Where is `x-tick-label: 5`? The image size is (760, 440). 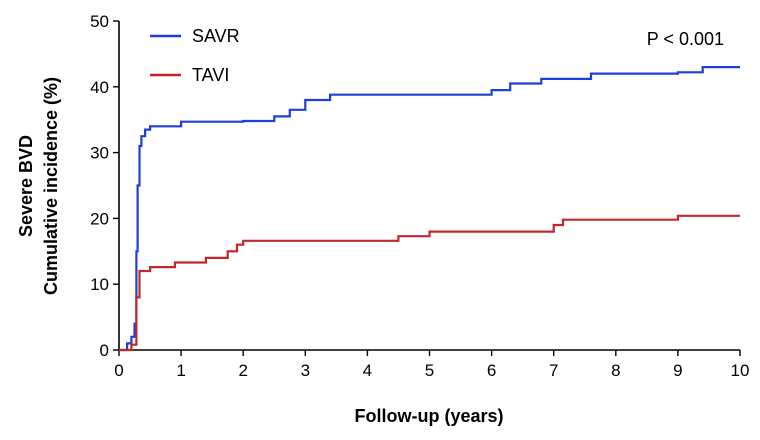 x-tick-label: 5 is located at coordinates (429, 370).